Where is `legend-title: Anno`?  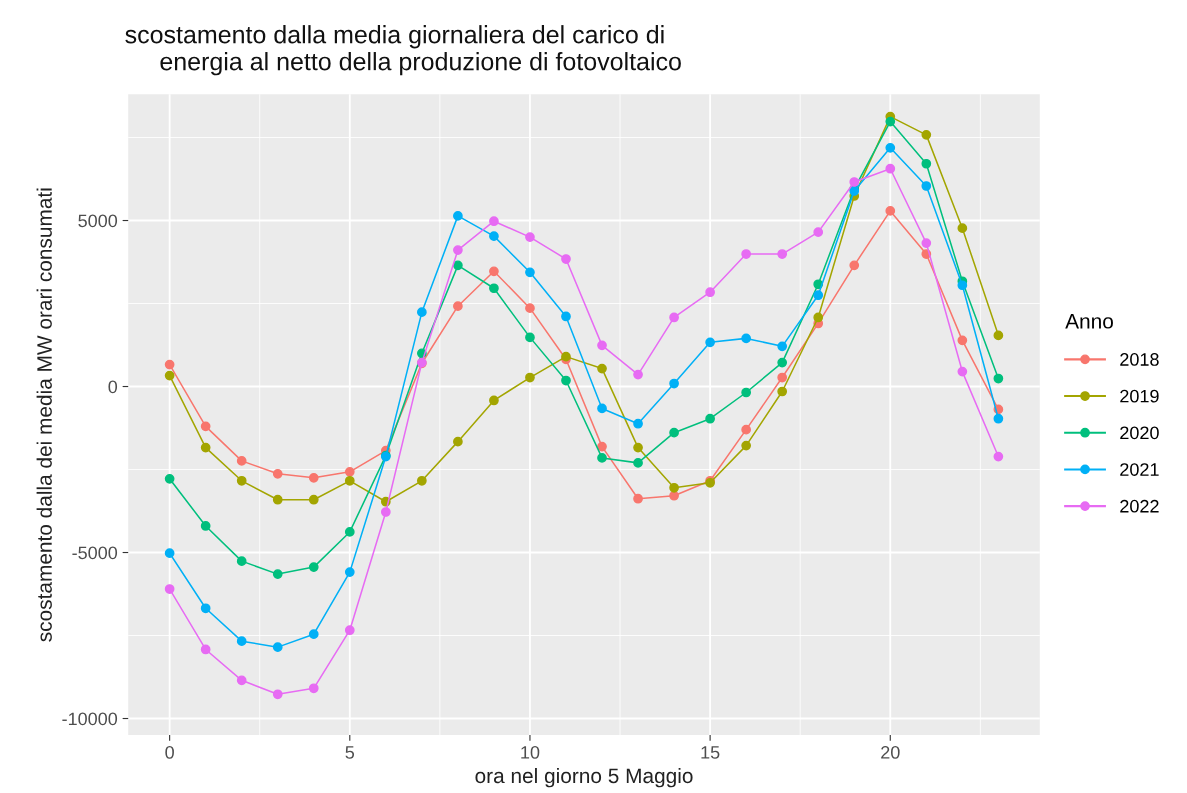 legend-title: Anno is located at coordinates (1089, 321).